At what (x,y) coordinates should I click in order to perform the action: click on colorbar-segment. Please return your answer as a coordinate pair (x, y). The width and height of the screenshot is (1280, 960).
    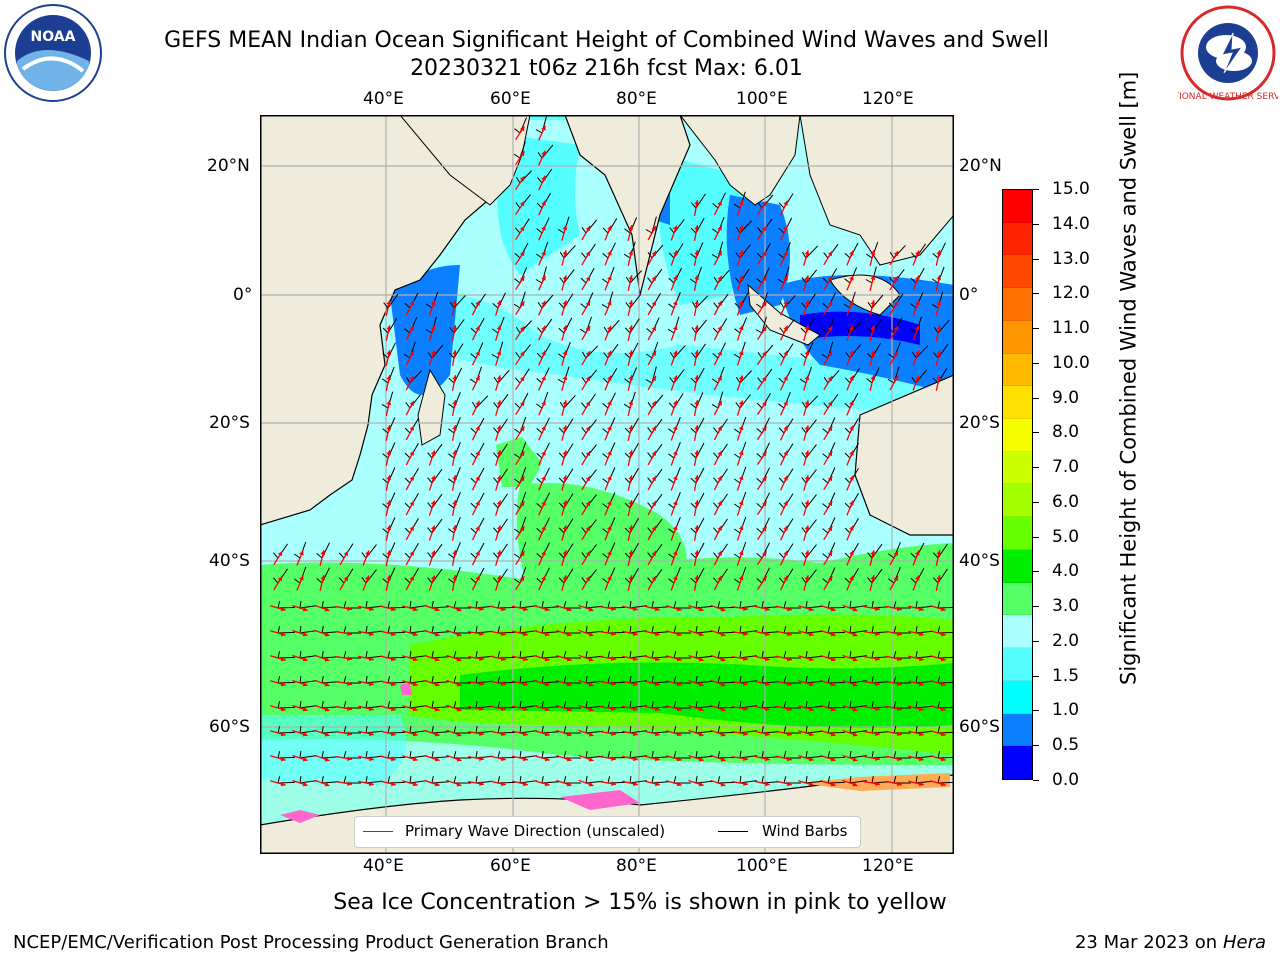
    Looking at the image, I should click on (1017, 206).